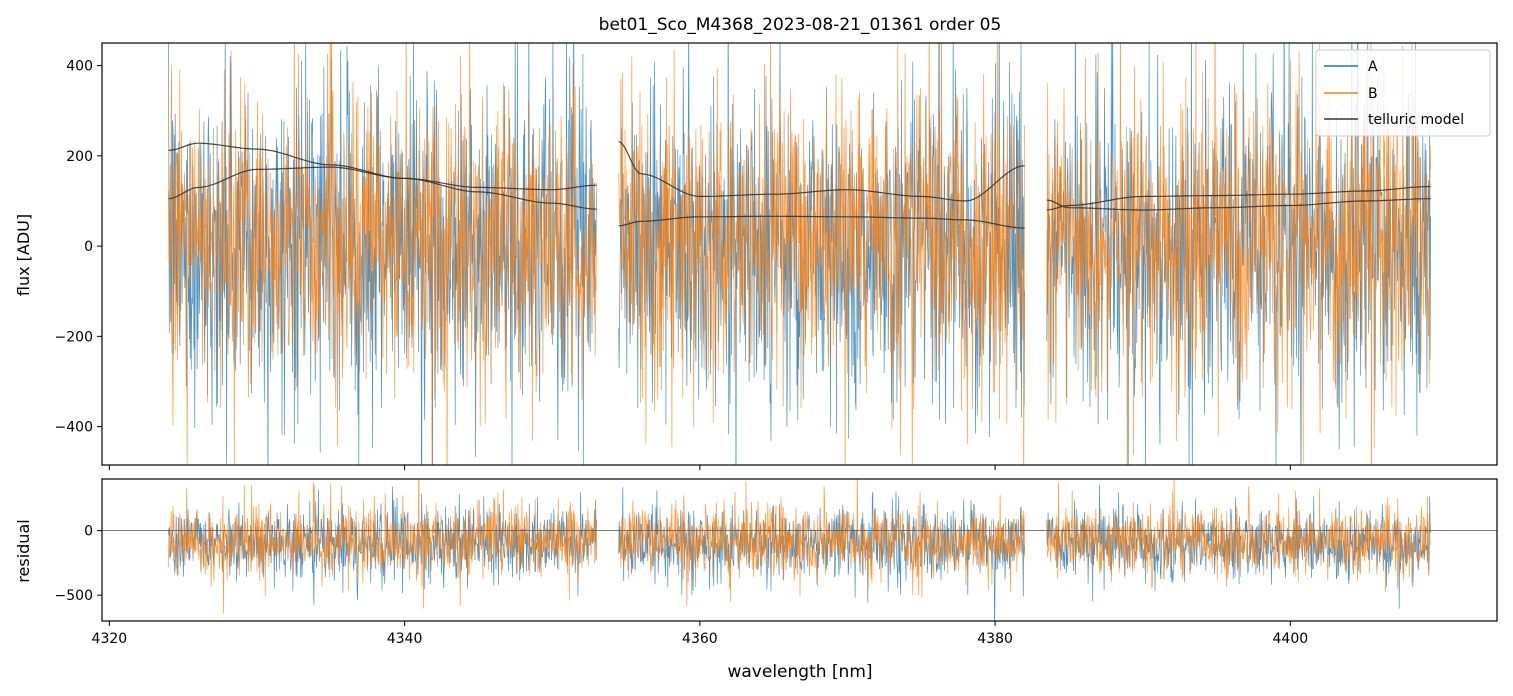 This screenshot has height=696, width=1513. What do you see at coordinates (78, 564) in the screenshot?
I see `residual-y-ticks: −500 0` at bounding box center [78, 564].